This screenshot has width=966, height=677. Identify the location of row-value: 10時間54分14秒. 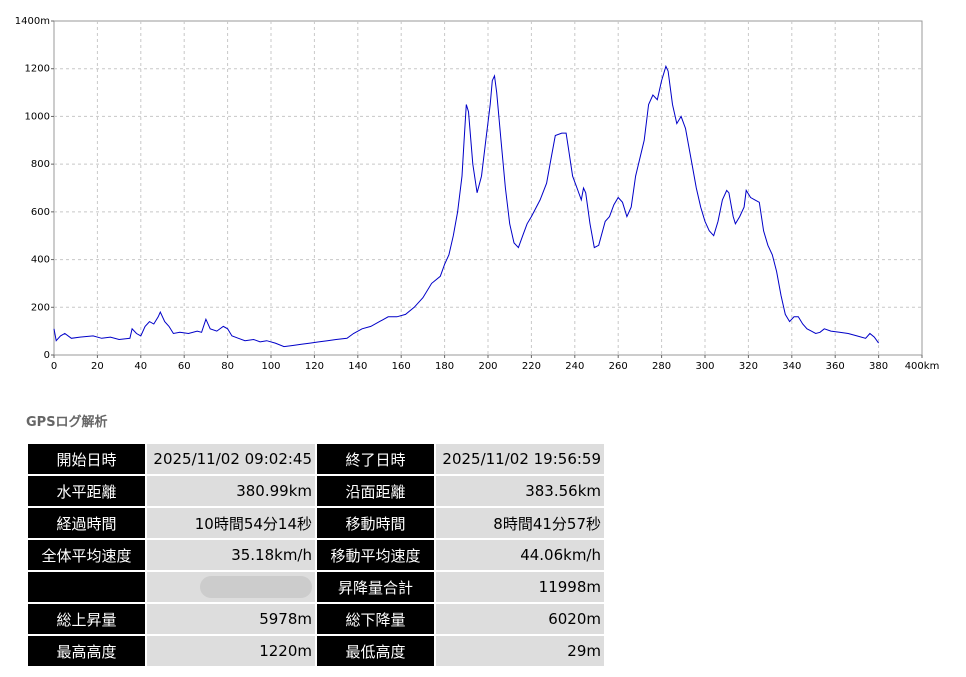
(231, 523).